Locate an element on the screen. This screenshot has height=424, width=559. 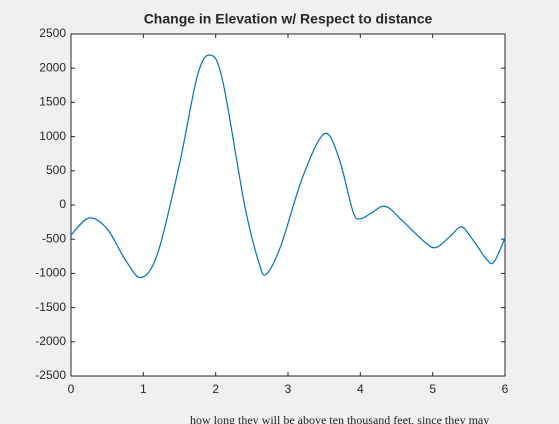
x-tick-label: 2 is located at coordinates (215, 389).